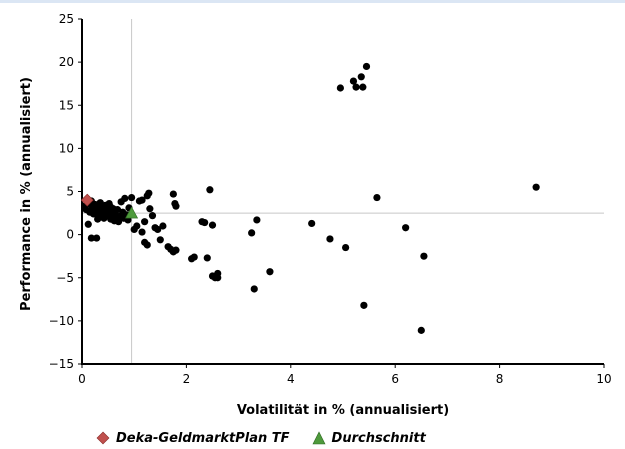 This screenshot has height=449, width=625. I want to click on x-tick-label: 4, so click(291, 379).